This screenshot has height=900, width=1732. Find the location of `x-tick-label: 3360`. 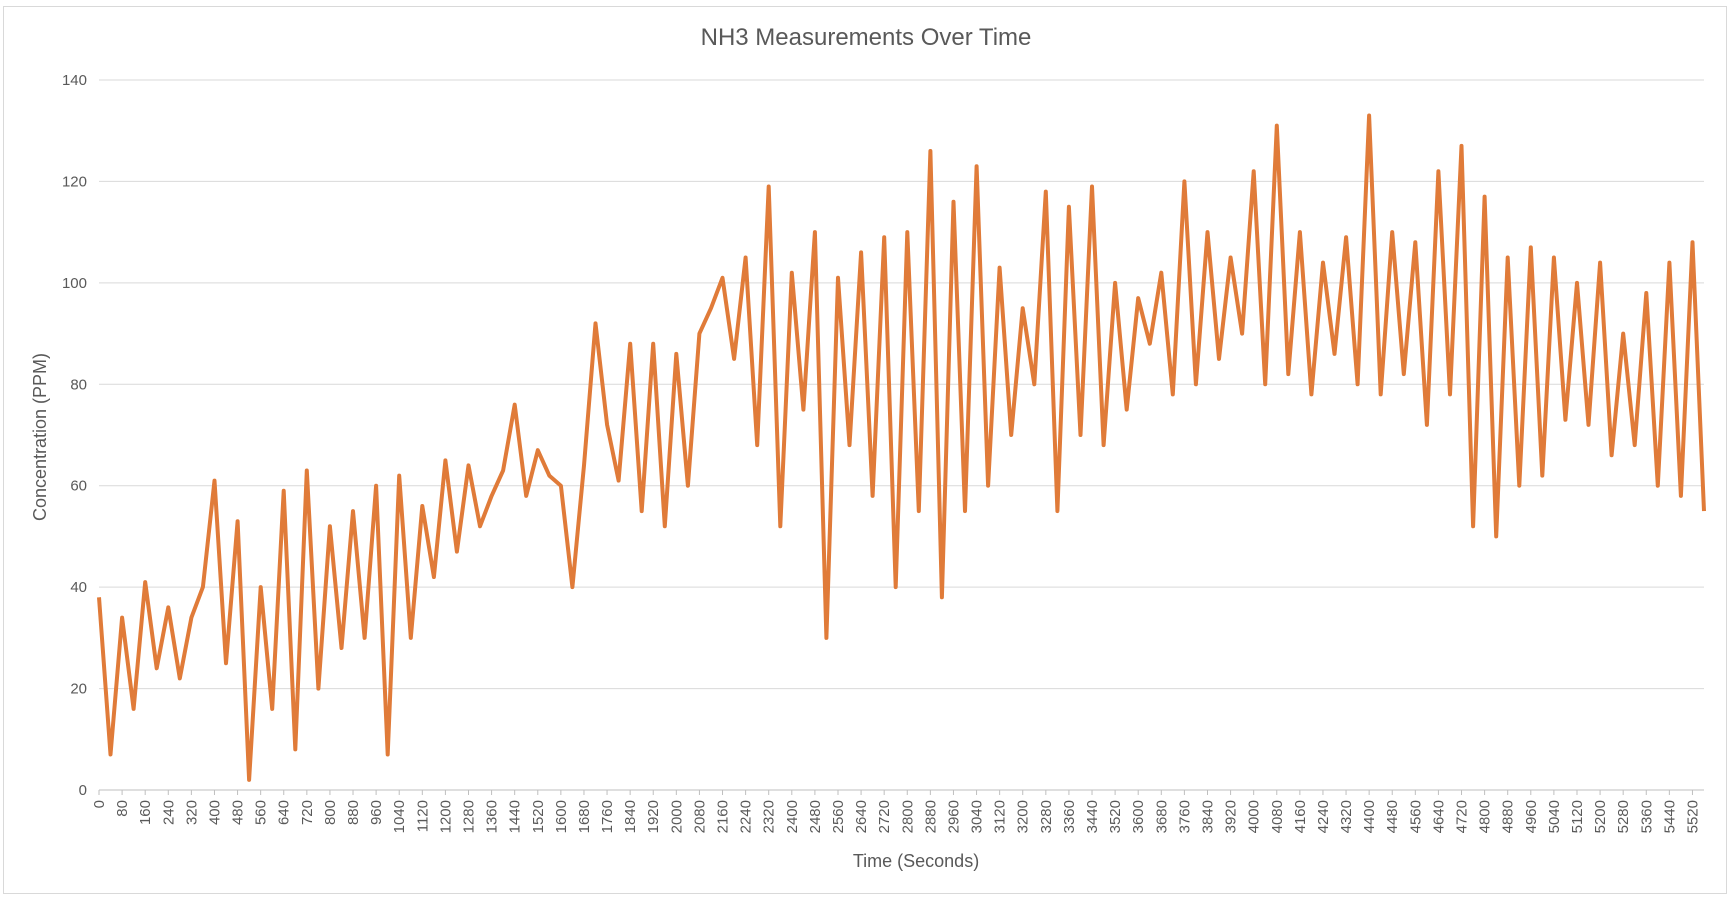

x-tick-label: 3360 is located at coordinates (1069, 816).